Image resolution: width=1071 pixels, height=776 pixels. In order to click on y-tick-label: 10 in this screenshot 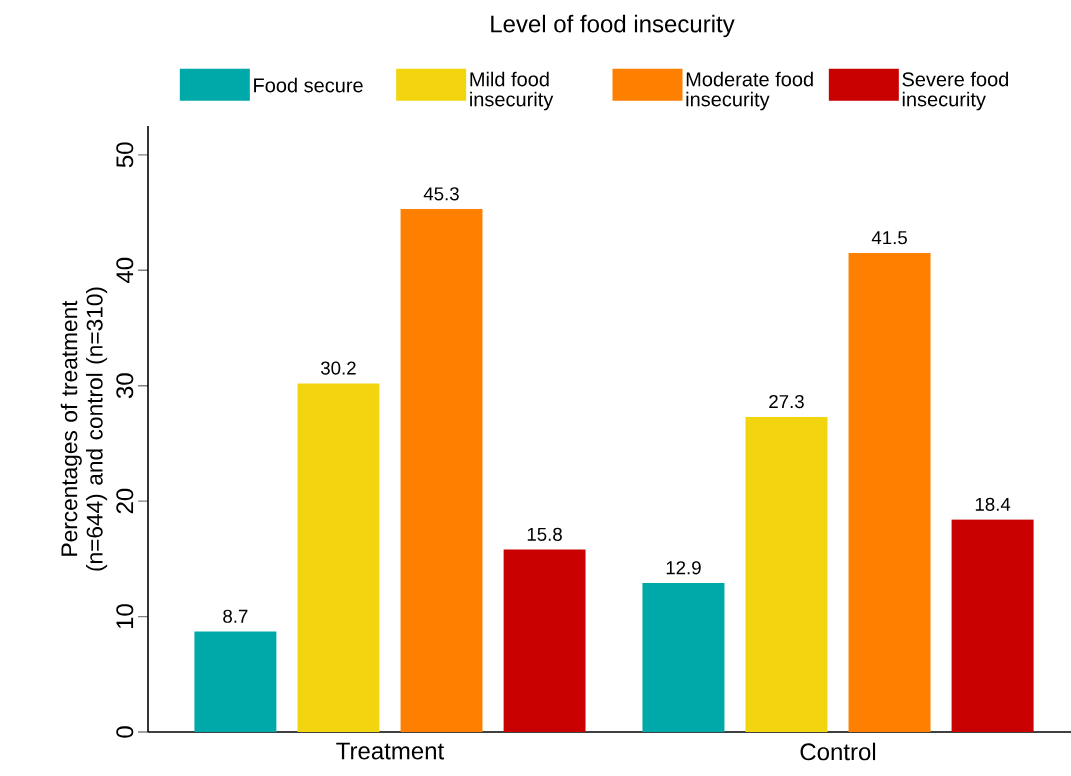, I will do `click(125, 616)`.